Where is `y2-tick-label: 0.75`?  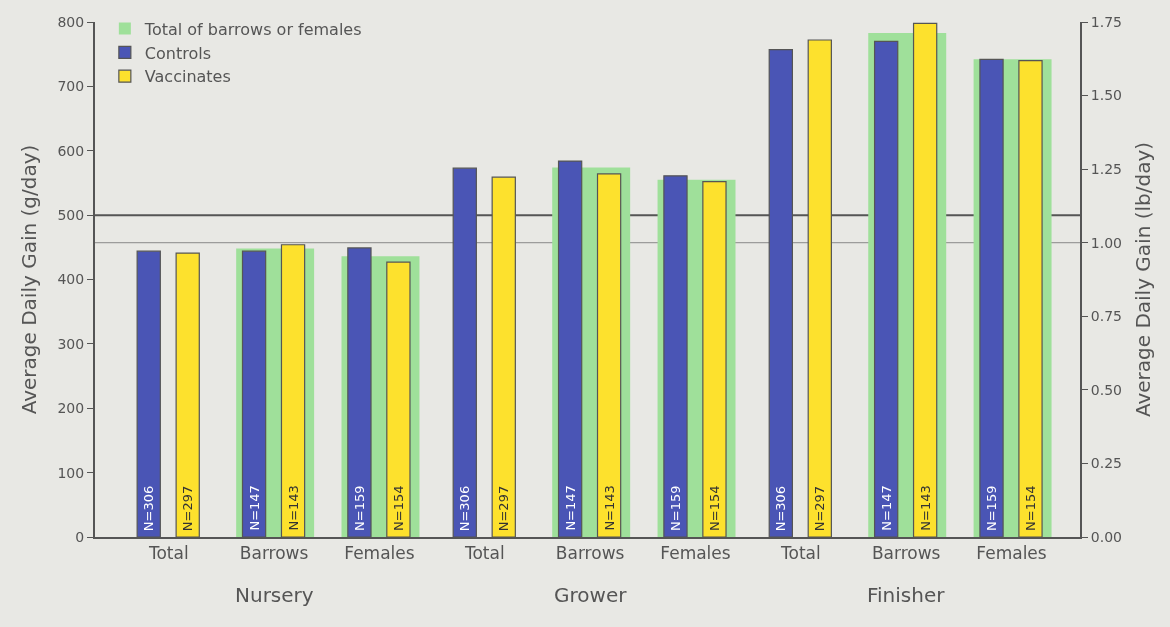 y2-tick-label: 0.75 is located at coordinates (1106, 316).